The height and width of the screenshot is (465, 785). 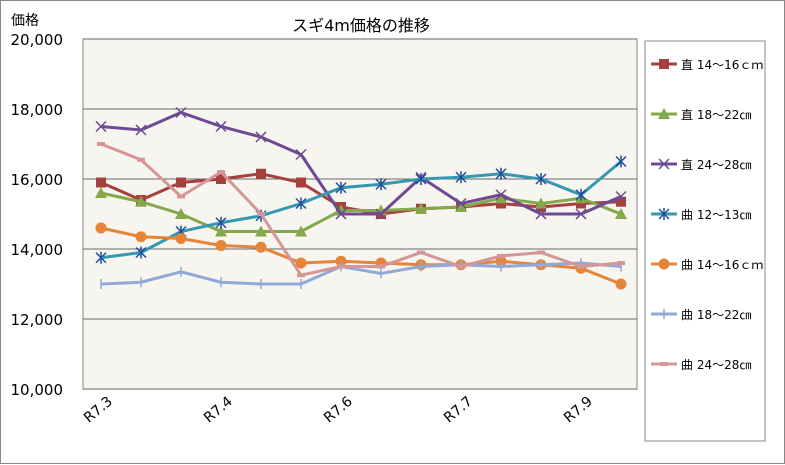 I want to click on legend-item: 直 24～28㎝, so click(x=701, y=165).